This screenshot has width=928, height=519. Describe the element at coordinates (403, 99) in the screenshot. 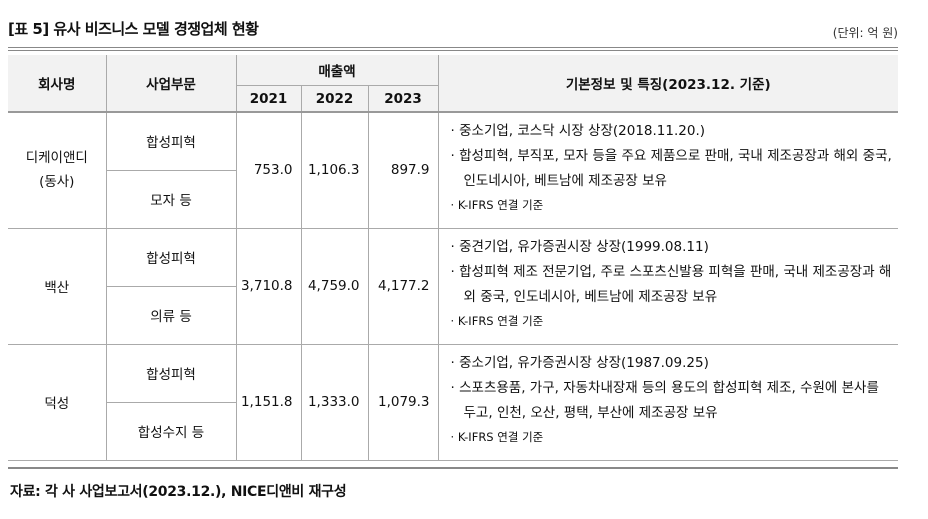

I see `header-year-2023: 2023` at that location.